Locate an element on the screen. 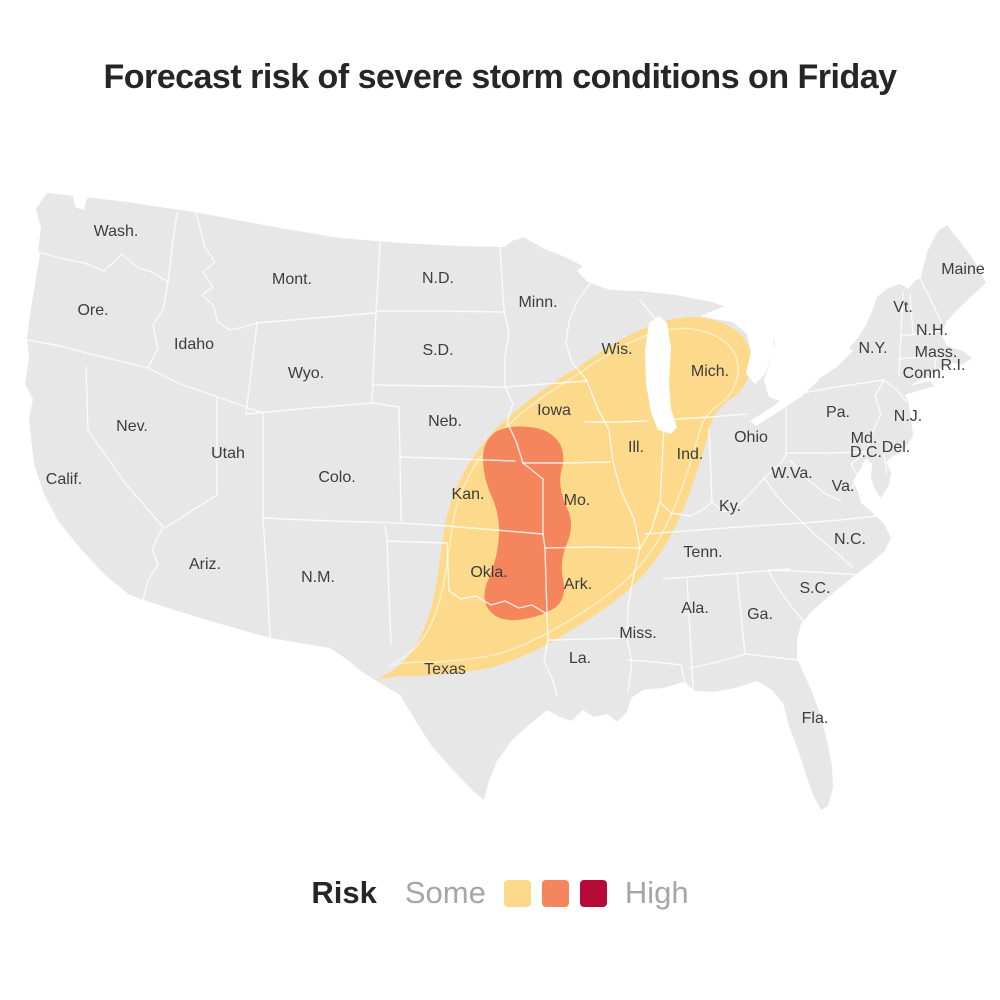 The height and width of the screenshot is (1000, 1000). state-label-utah: Utah is located at coordinates (228, 453).